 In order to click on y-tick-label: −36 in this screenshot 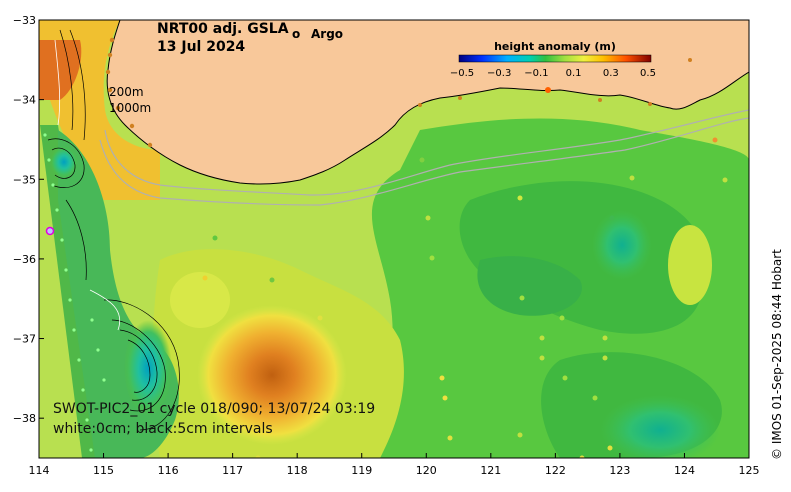, I will do `click(24, 259)`.